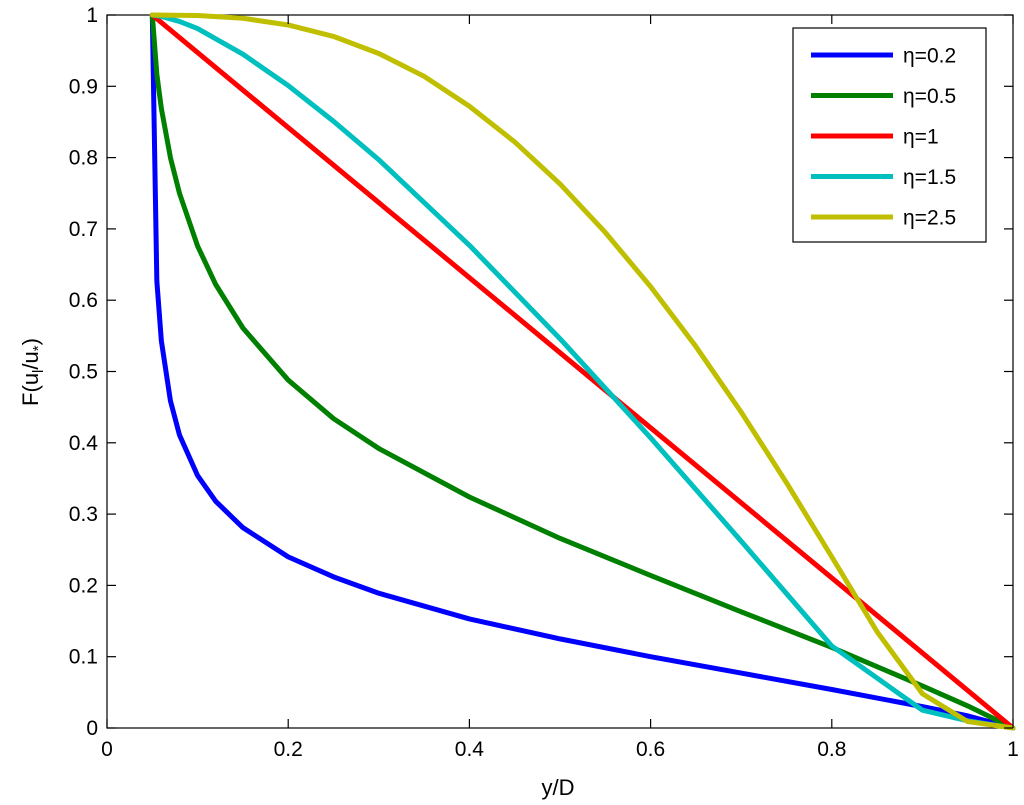 Image resolution: width=1024 pixels, height=805 pixels. I want to click on y-tick-label: 0.7, so click(83, 229).